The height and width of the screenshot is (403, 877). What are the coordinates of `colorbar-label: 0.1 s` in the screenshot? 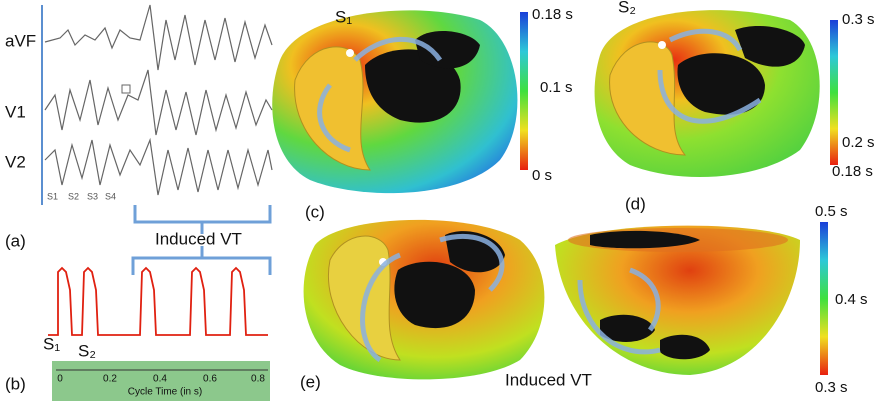 It's located at (556, 87).